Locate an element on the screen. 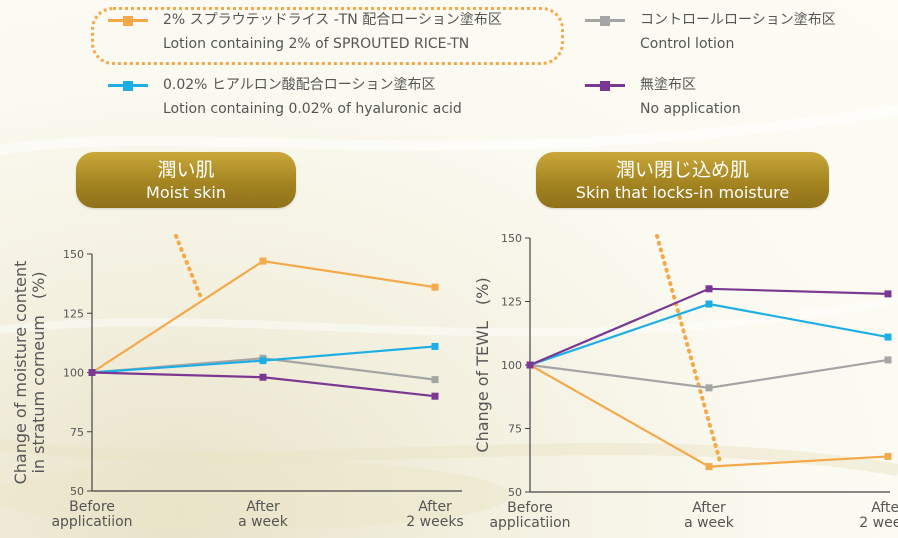  legend-label-jp: 0.02% ヒアルロン酸配合ローション塗布区 is located at coordinates (299, 85).